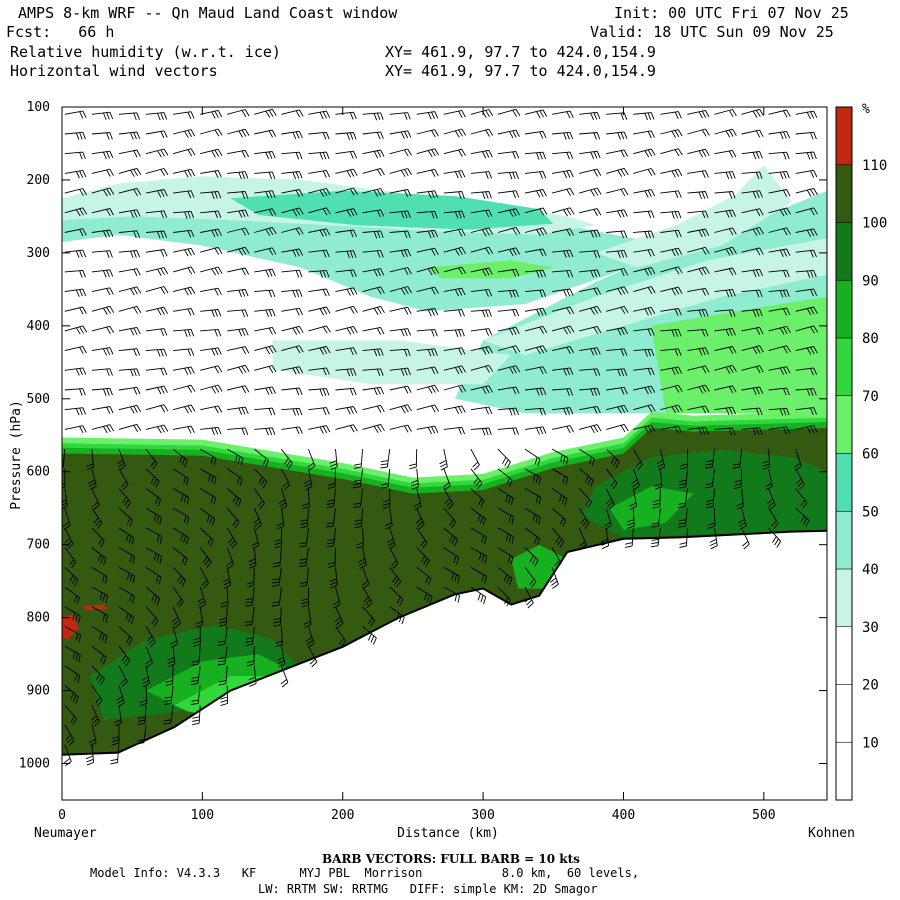  What do you see at coordinates (870, 628) in the screenshot?
I see `colorbar-label: 30` at bounding box center [870, 628].